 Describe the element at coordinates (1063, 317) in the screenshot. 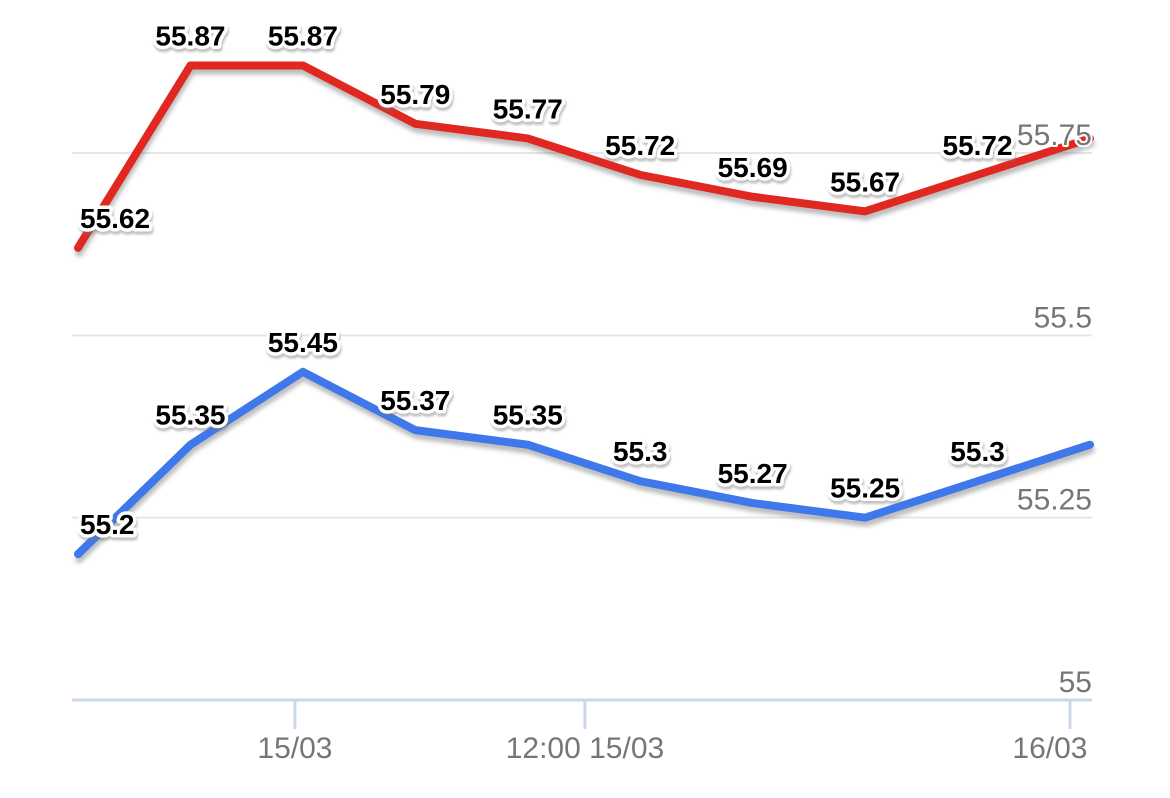

I see `y-axis-label: 55.5` at that location.